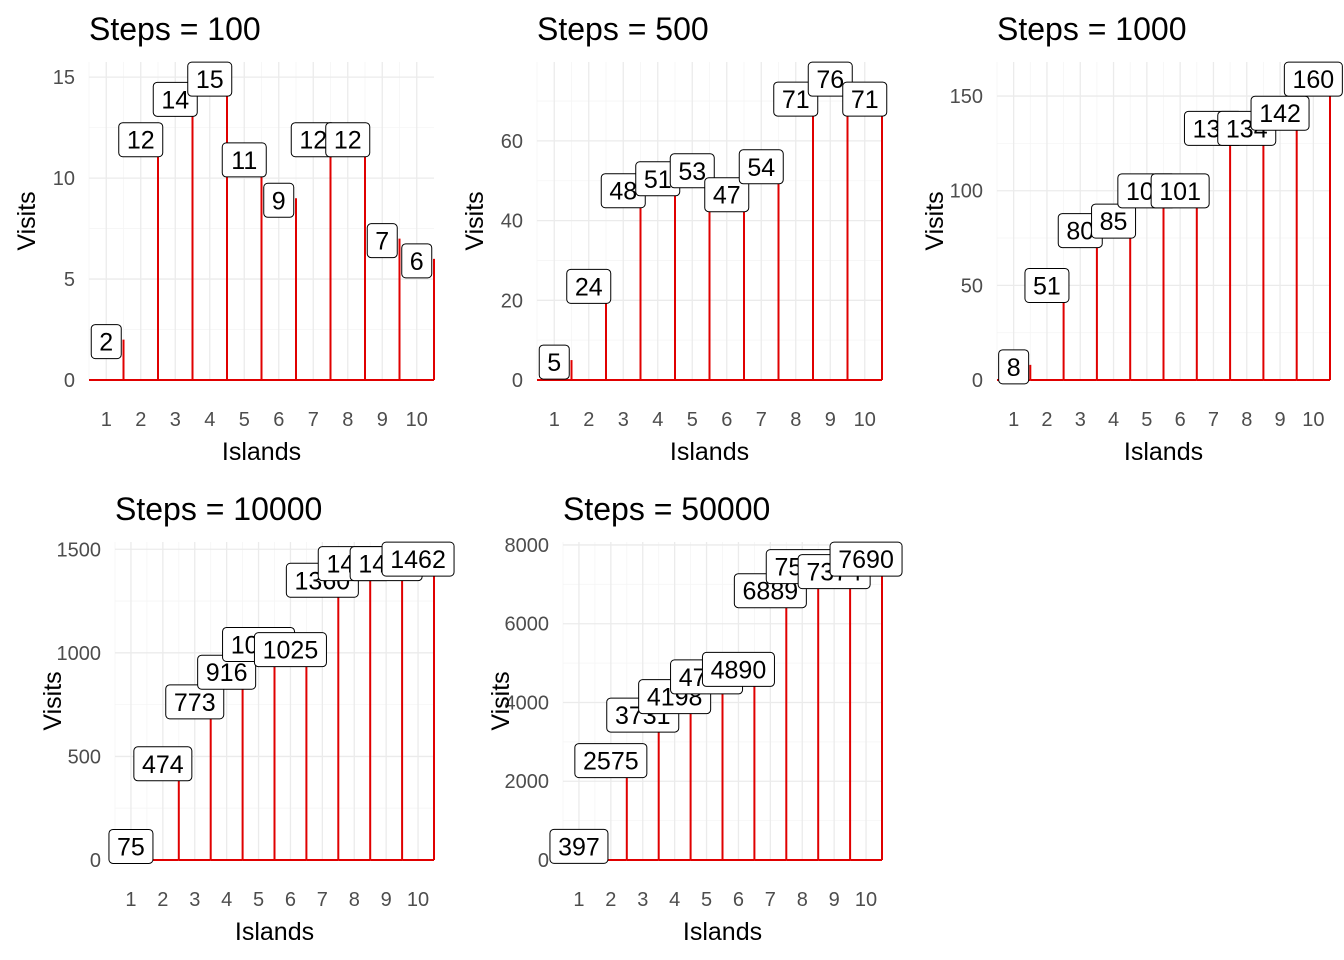  Describe the element at coordinates (279, 201) in the screenshot. I see `data-label: 9` at that location.